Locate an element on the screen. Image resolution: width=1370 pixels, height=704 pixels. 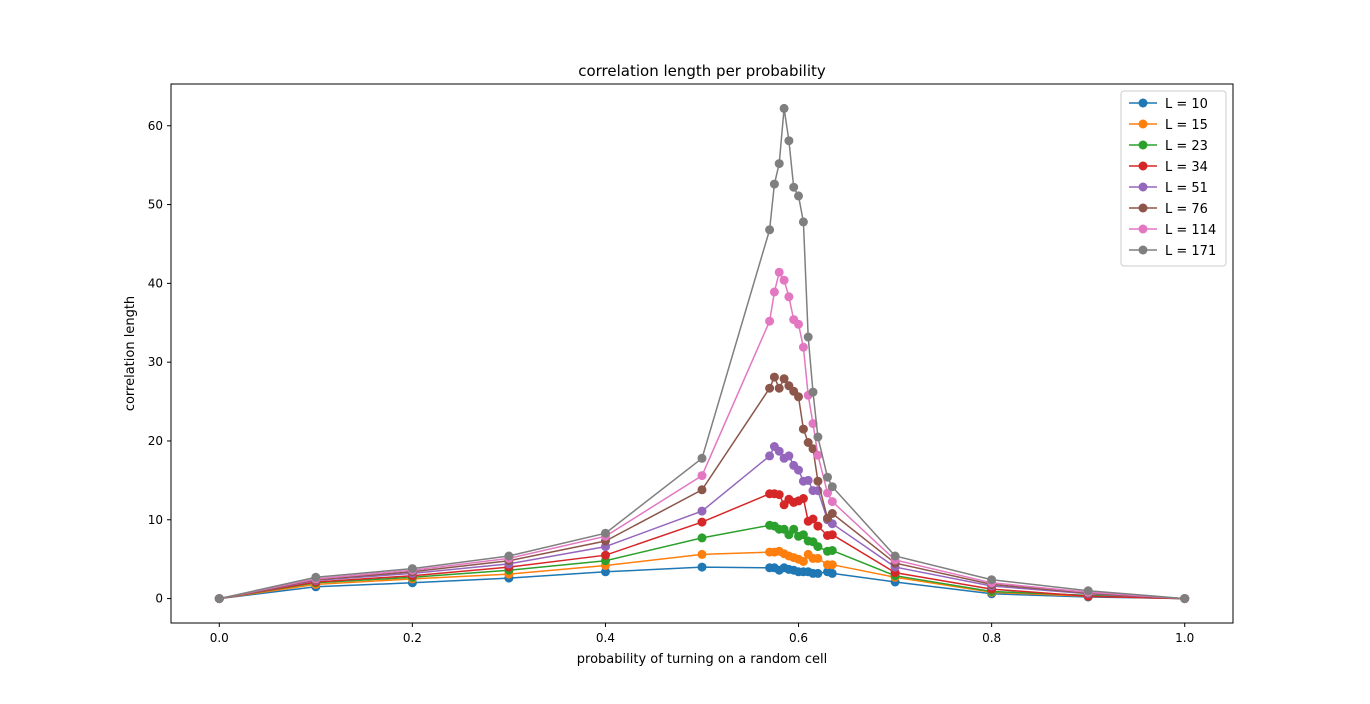
y-tick-label: 60 is located at coordinates (155, 126).